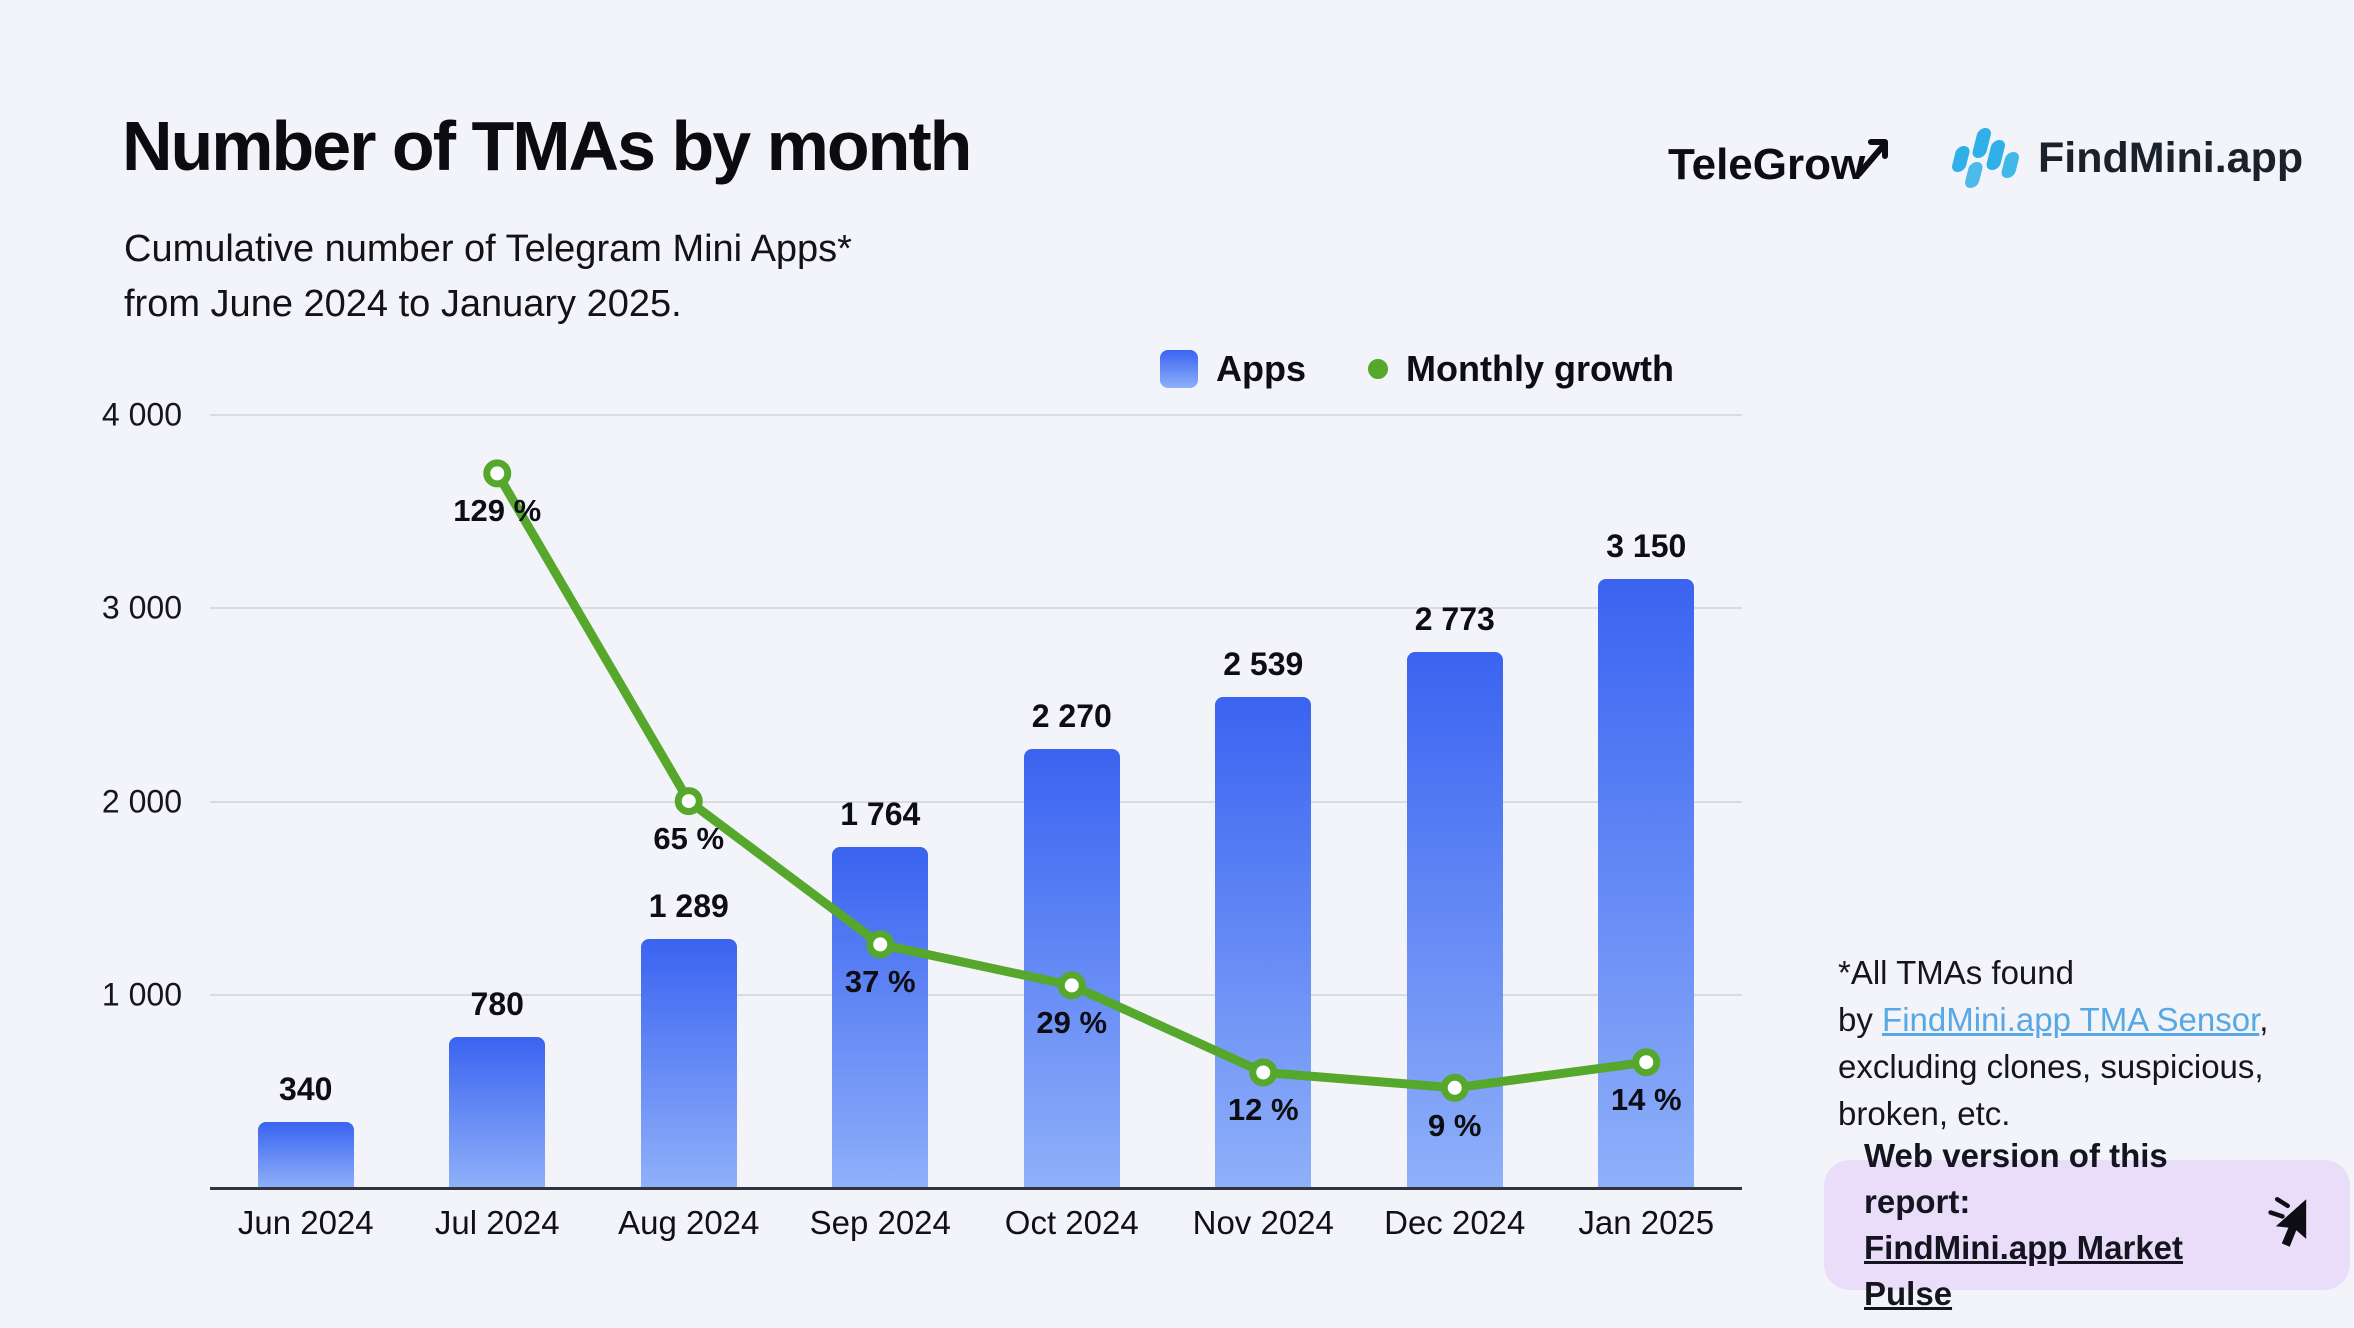 This screenshot has width=2354, height=1328. Describe the element at coordinates (305, 1155) in the screenshot. I see `bar-jun-2024` at that location.